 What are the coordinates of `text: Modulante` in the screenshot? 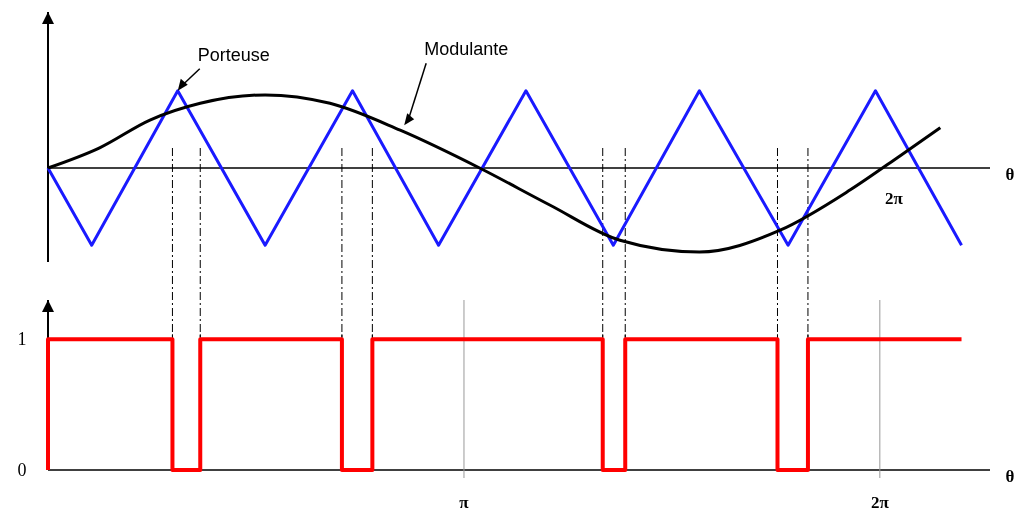 It's located at (466, 49).